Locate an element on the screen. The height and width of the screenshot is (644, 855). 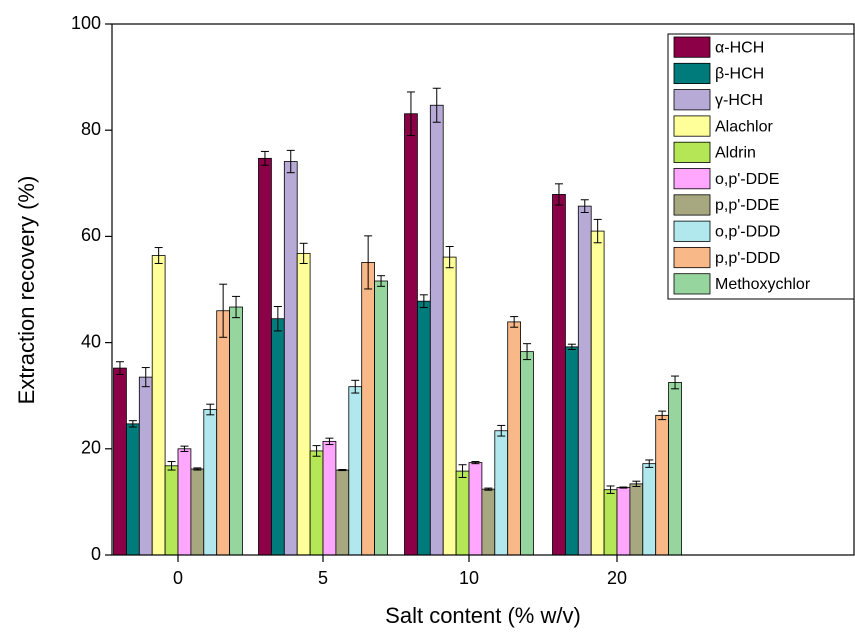
x-tick-label: 0 is located at coordinates (178, 578).